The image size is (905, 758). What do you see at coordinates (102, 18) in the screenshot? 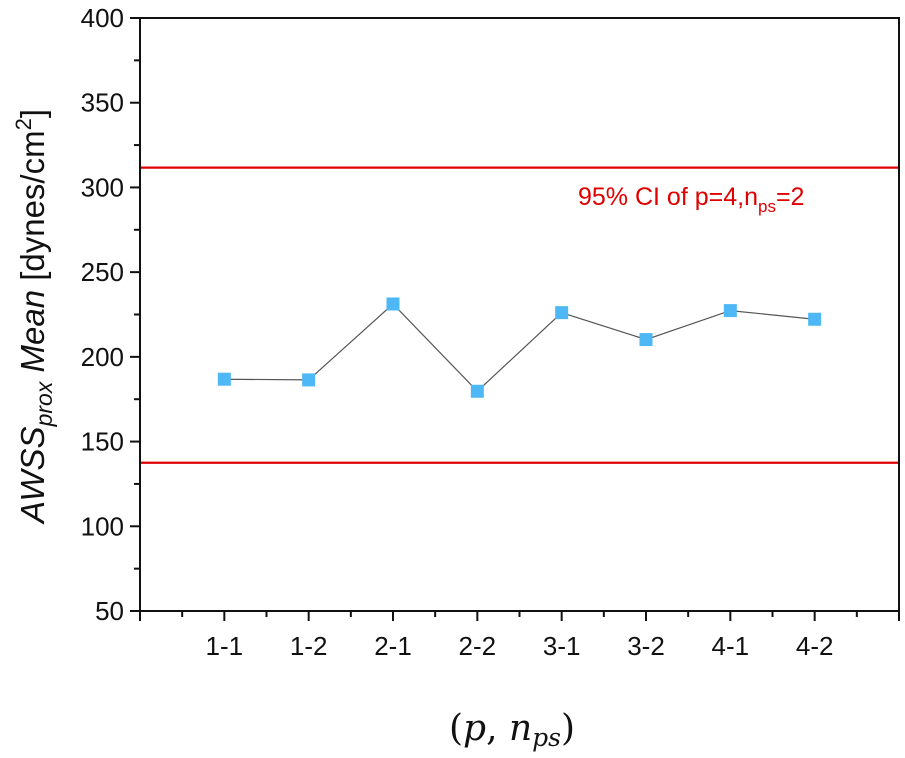
I see `y-tick-label: 400` at bounding box center [102, 18].